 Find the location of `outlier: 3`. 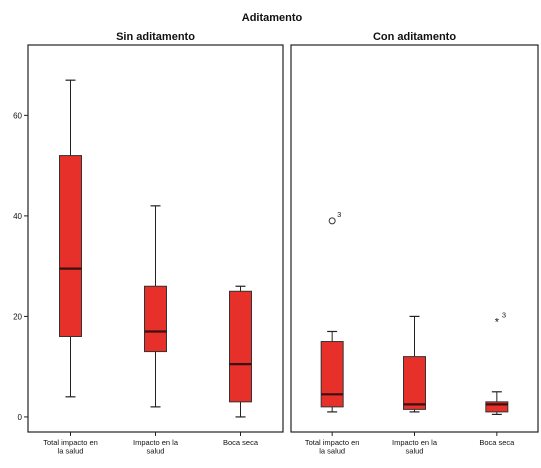

outlier: 3 is located at coordinates (334, 217).